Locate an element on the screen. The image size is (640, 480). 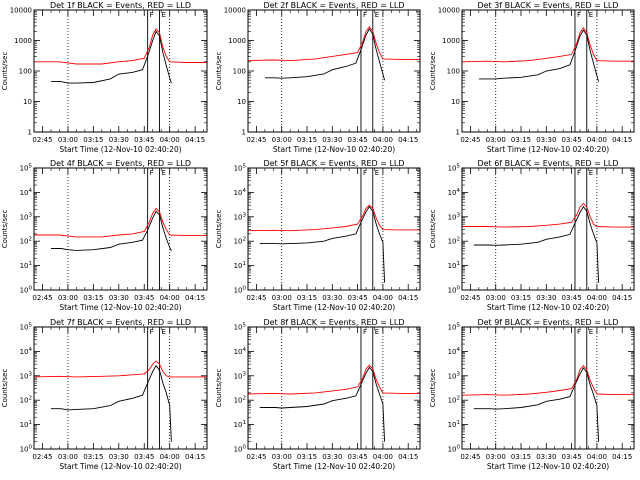
chart-title: Det 9f BLACK = Events, RED = LLD is located at coordinates (547, 322).